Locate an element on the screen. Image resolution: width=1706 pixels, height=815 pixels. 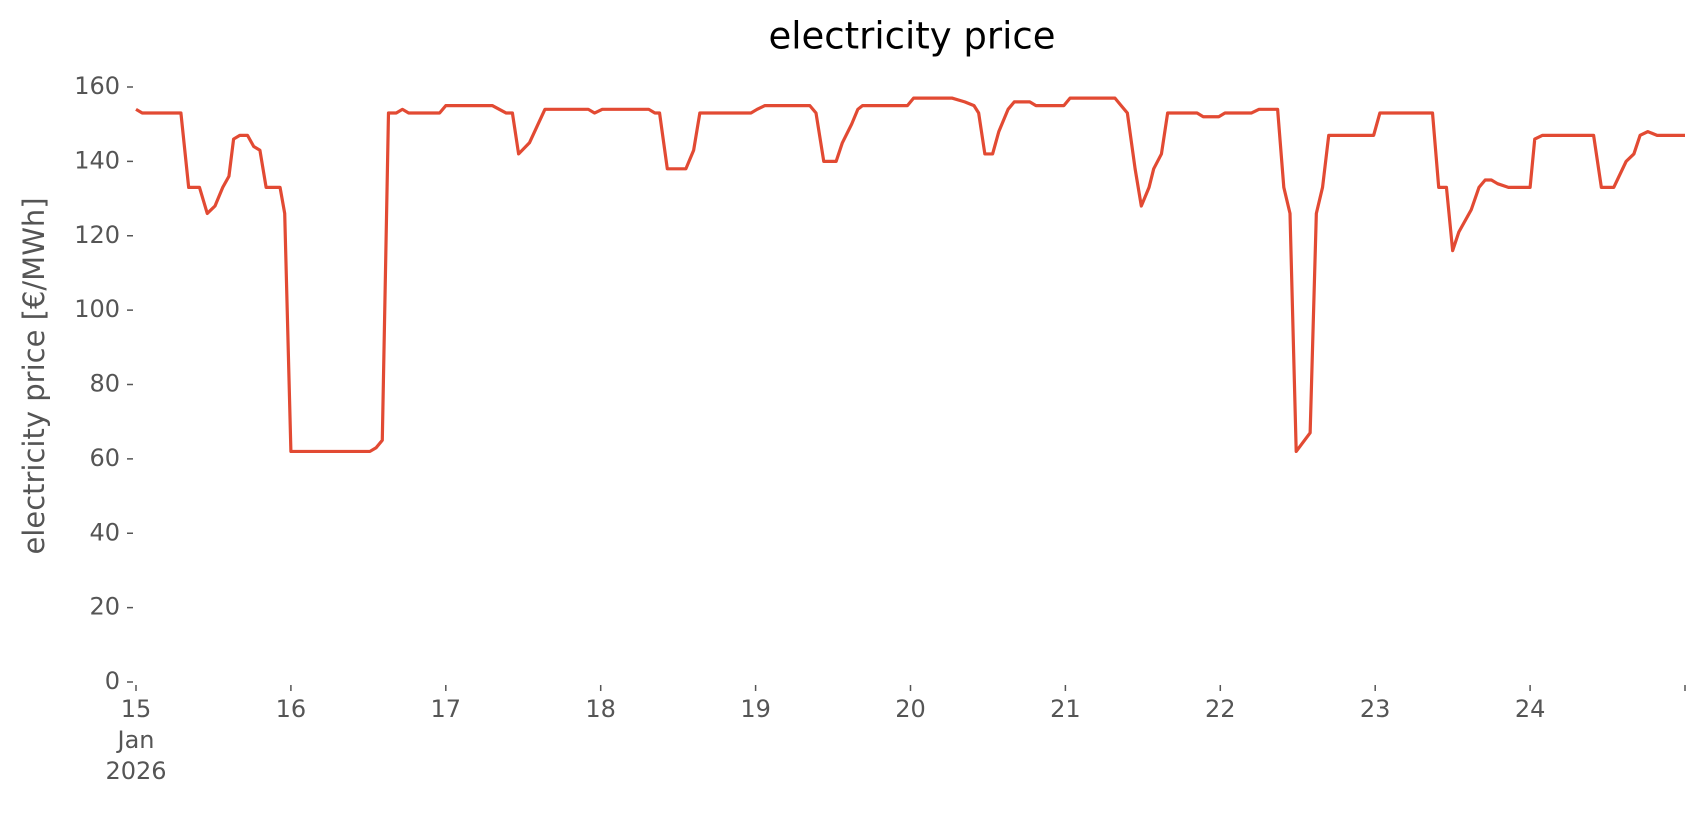
x-tick-label: 17 is located at coordinates (446, 709).